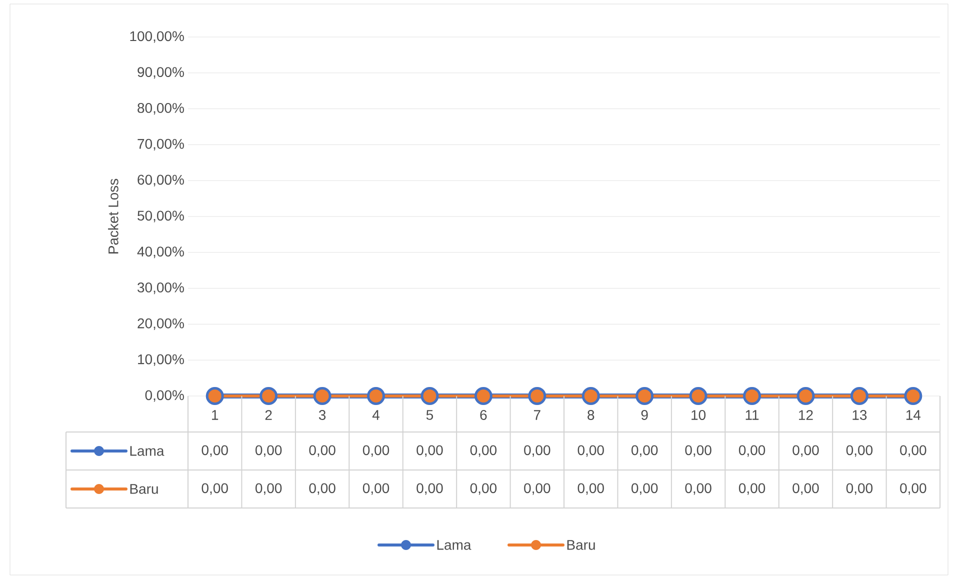 The image size is (956, 579). What do you see at coordinates (537, 415) in the screenshot?
I see `x-tick-label: 7` at bounding box center [537, 415].